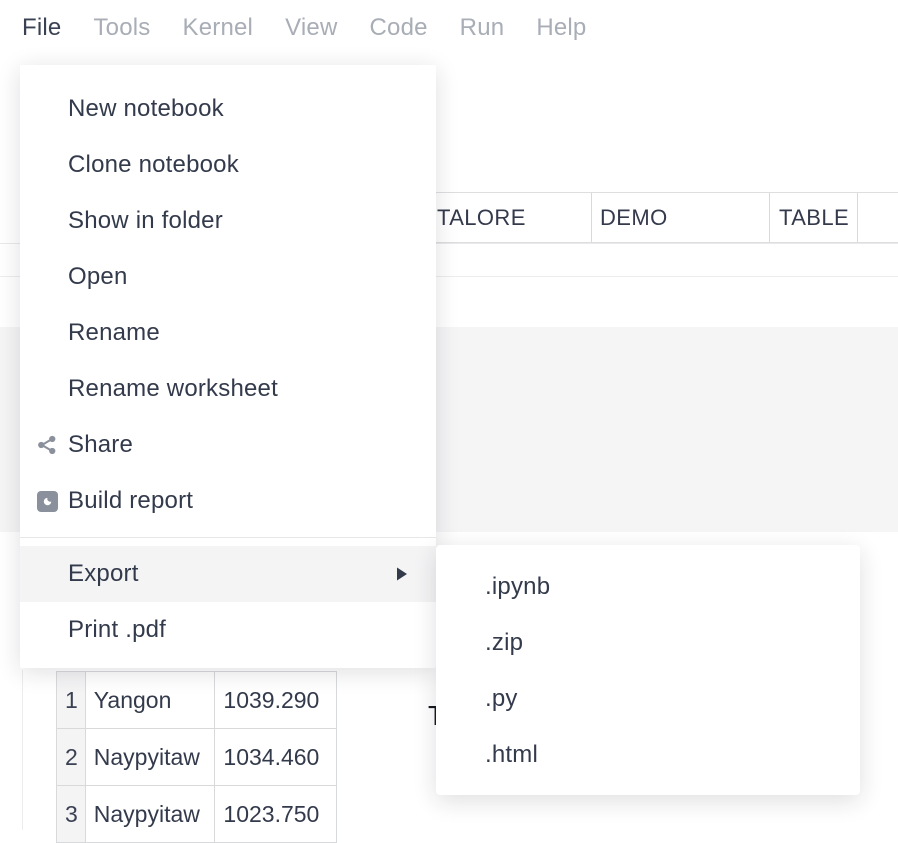  Describe the element at coordinates (275, 700) in the screenshot. I see `value-cell: 1039.290` at that location.